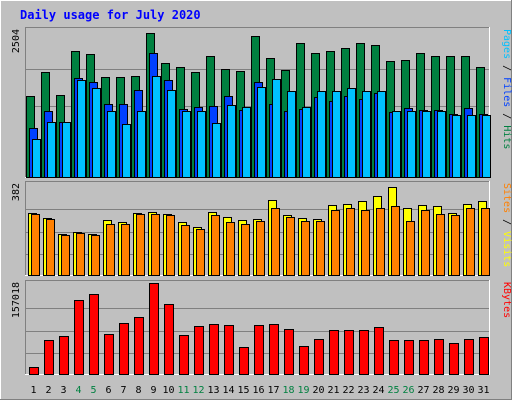 The height and width of the screenshot is (400, 512). What do you see at coordinates (198, 390) in the screenshot?
I see `x-label-day-12: 12` at bounding box center [198, 390].